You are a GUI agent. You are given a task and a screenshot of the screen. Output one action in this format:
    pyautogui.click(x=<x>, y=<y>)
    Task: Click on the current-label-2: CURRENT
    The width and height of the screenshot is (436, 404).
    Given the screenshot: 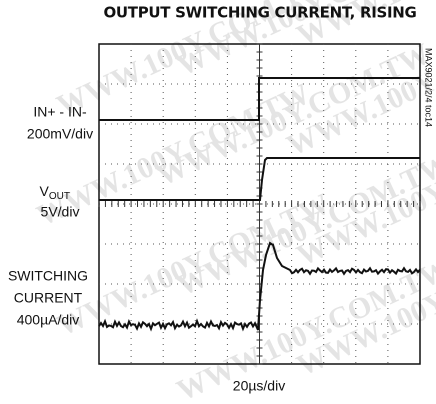 What is the action you would take?
    pyautogui.click(x=48, y=298)
    